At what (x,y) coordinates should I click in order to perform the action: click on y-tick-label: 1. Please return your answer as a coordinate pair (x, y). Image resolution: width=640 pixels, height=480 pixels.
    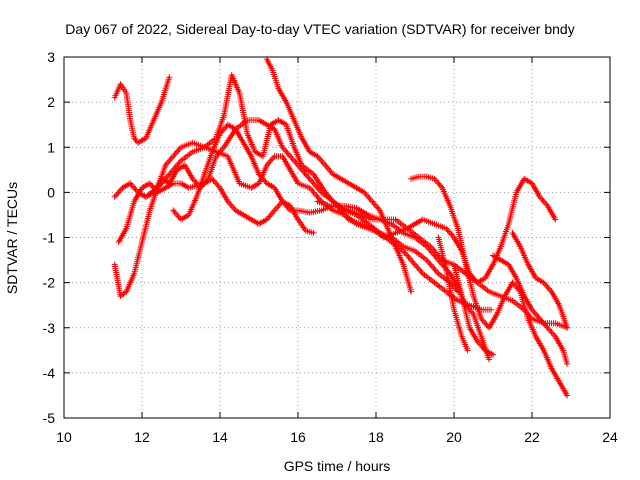
    Looking at the image, I should click on (51, 147).